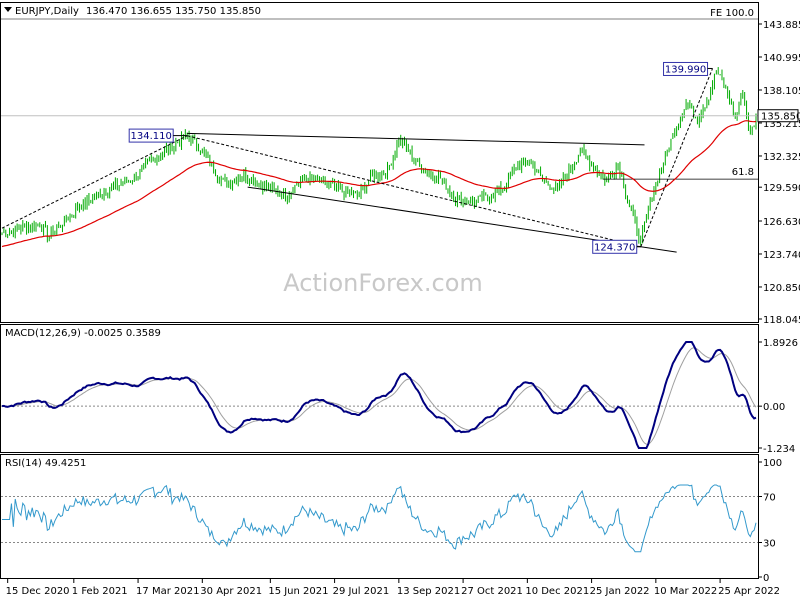  I want to click on price-tick-label: 123.740, so click(781, 255).